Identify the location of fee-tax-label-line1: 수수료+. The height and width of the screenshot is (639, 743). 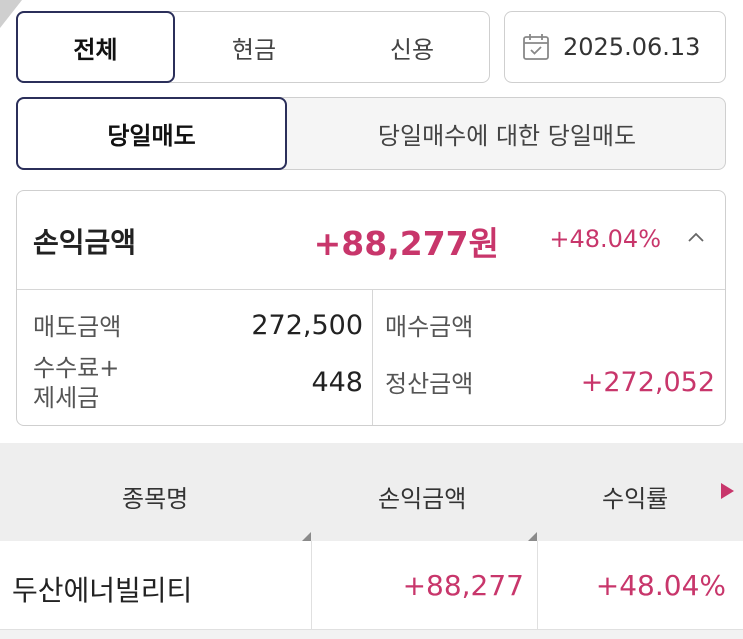
(76, 368).